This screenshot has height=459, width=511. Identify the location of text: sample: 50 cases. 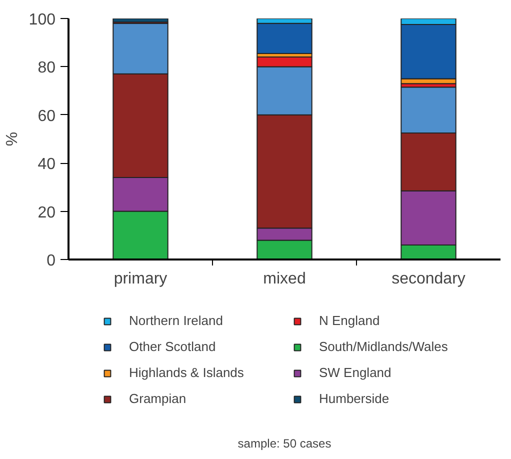
(285, 443).